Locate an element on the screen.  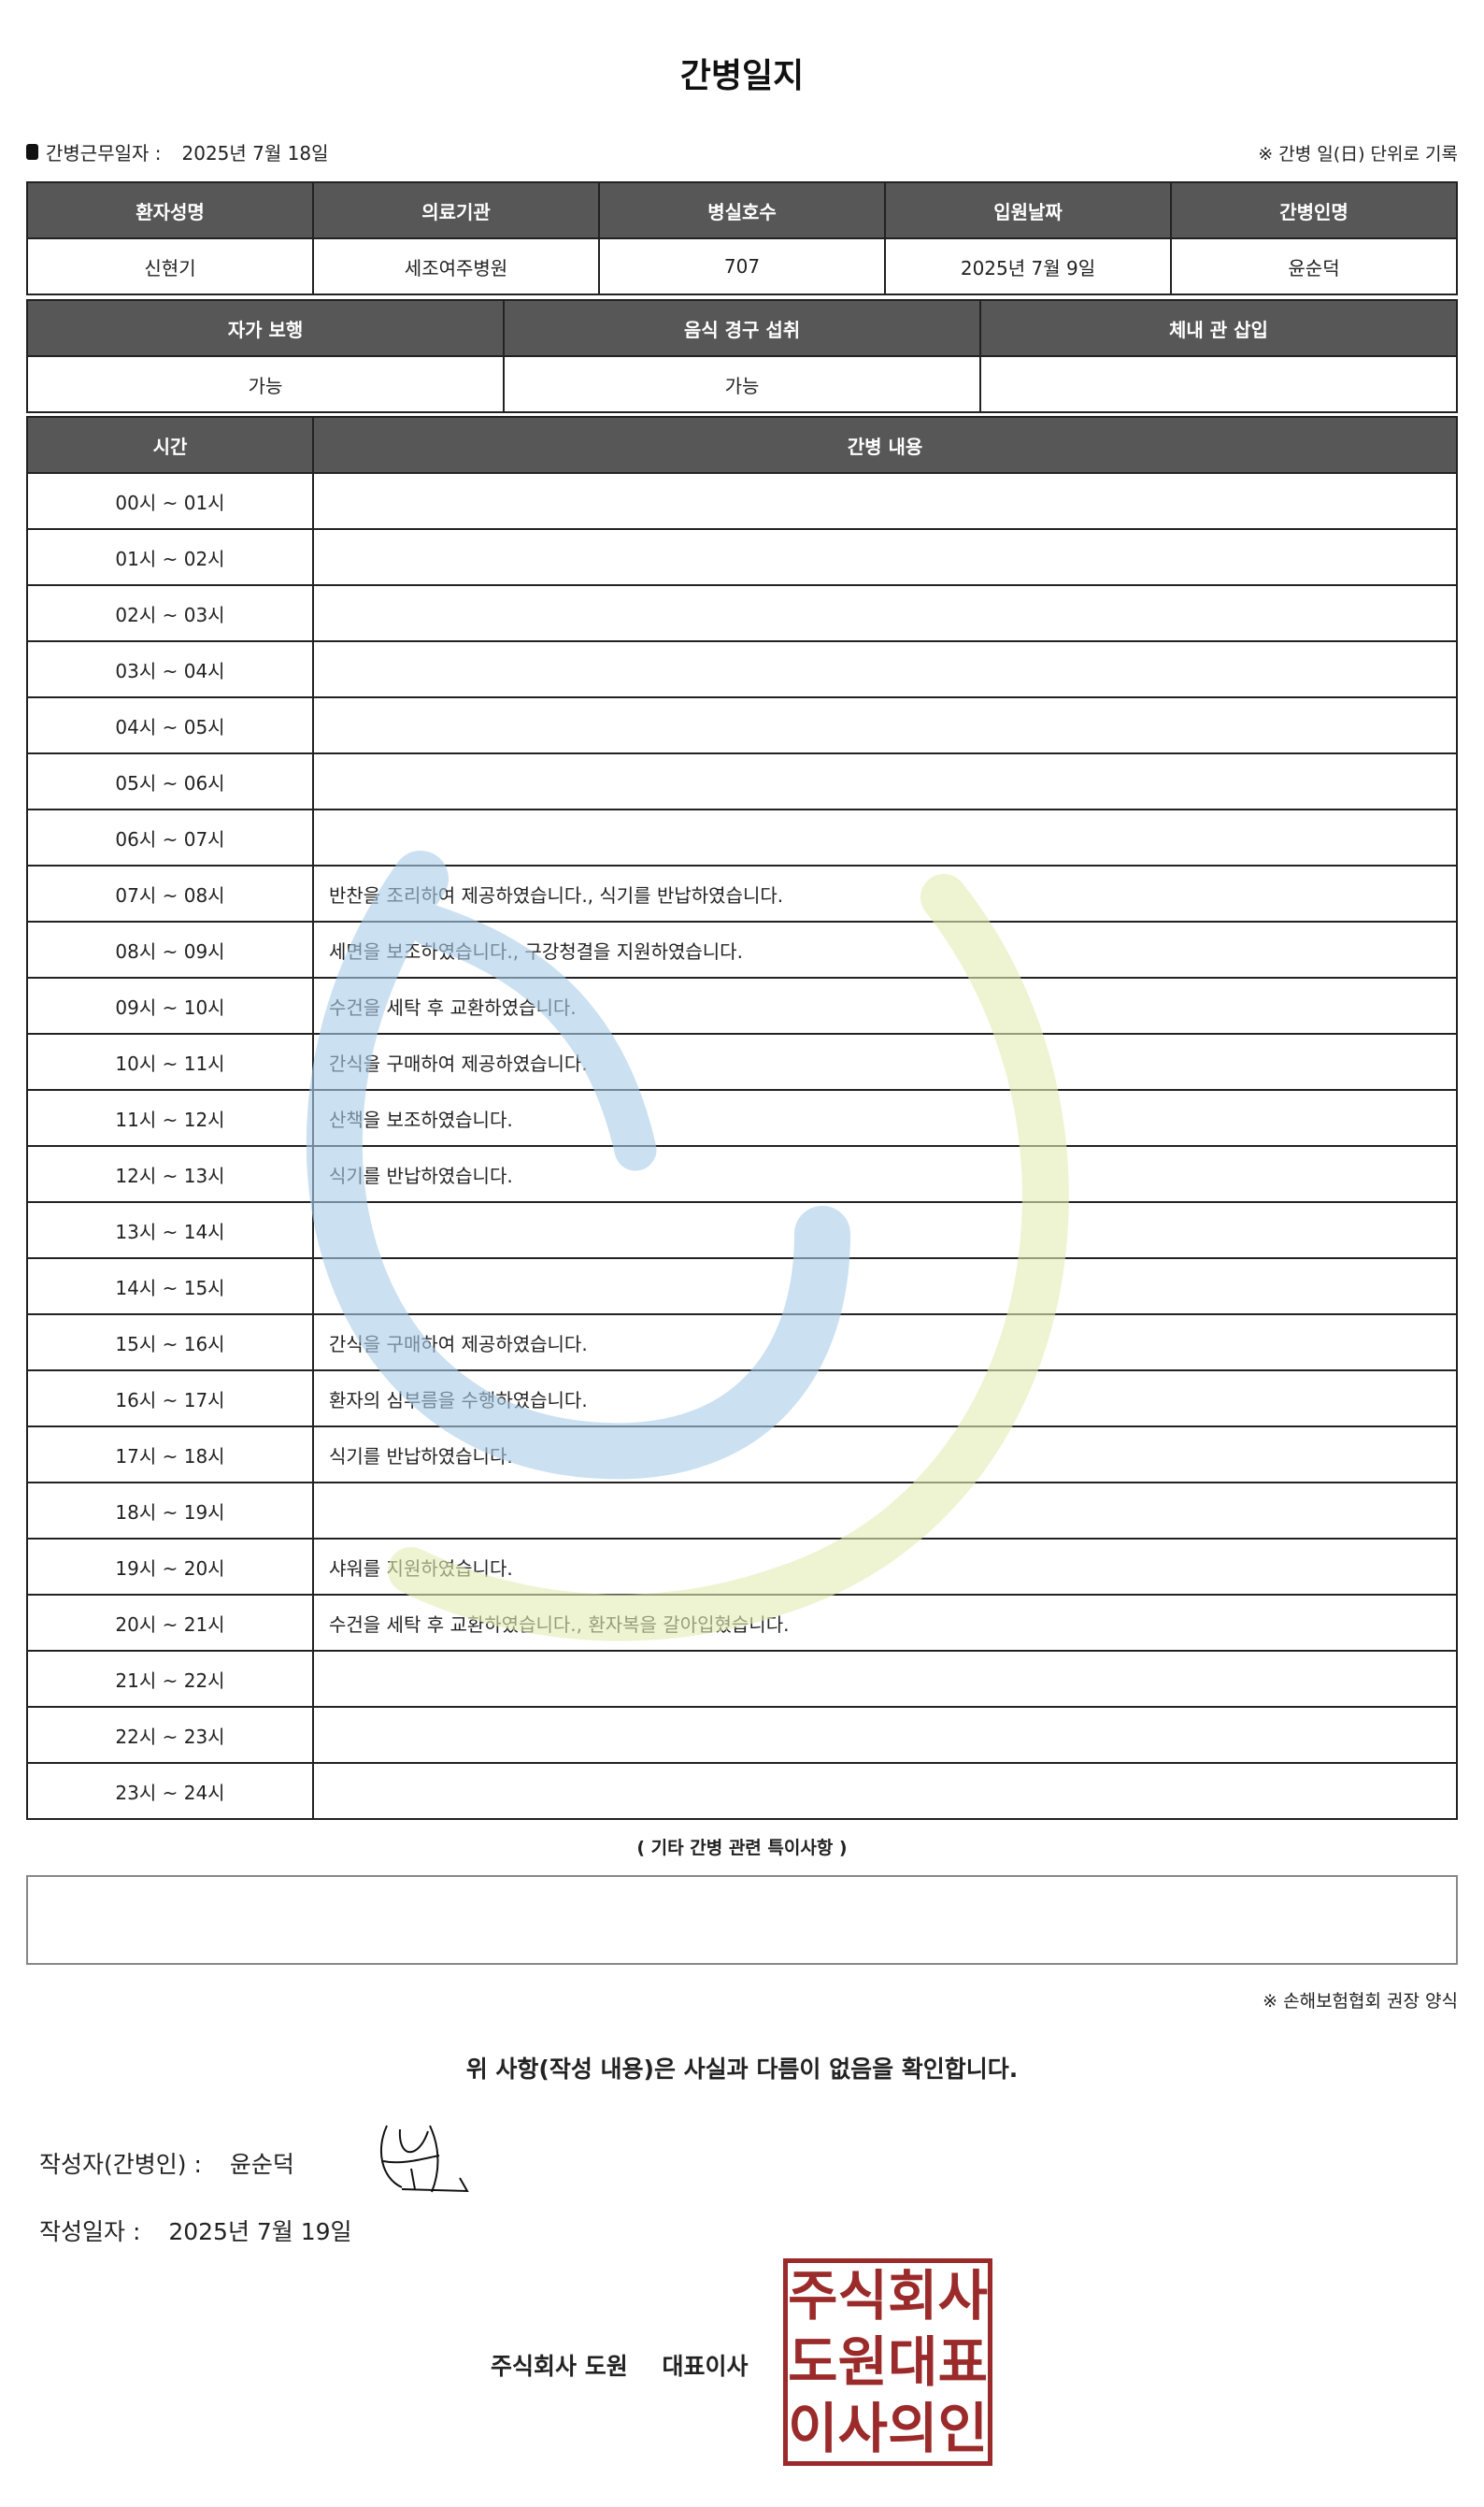
table-row: 18시 ~ 19시 is located at coordinates (742, 1511).